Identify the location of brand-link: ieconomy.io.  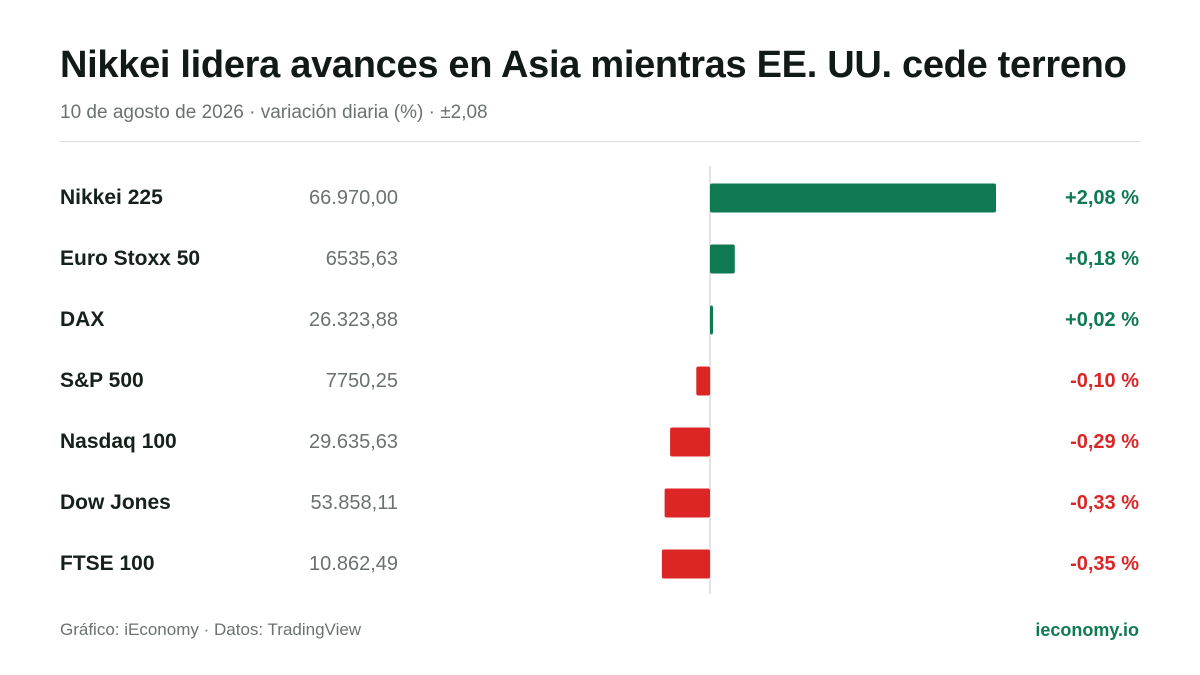
(1087, 630).